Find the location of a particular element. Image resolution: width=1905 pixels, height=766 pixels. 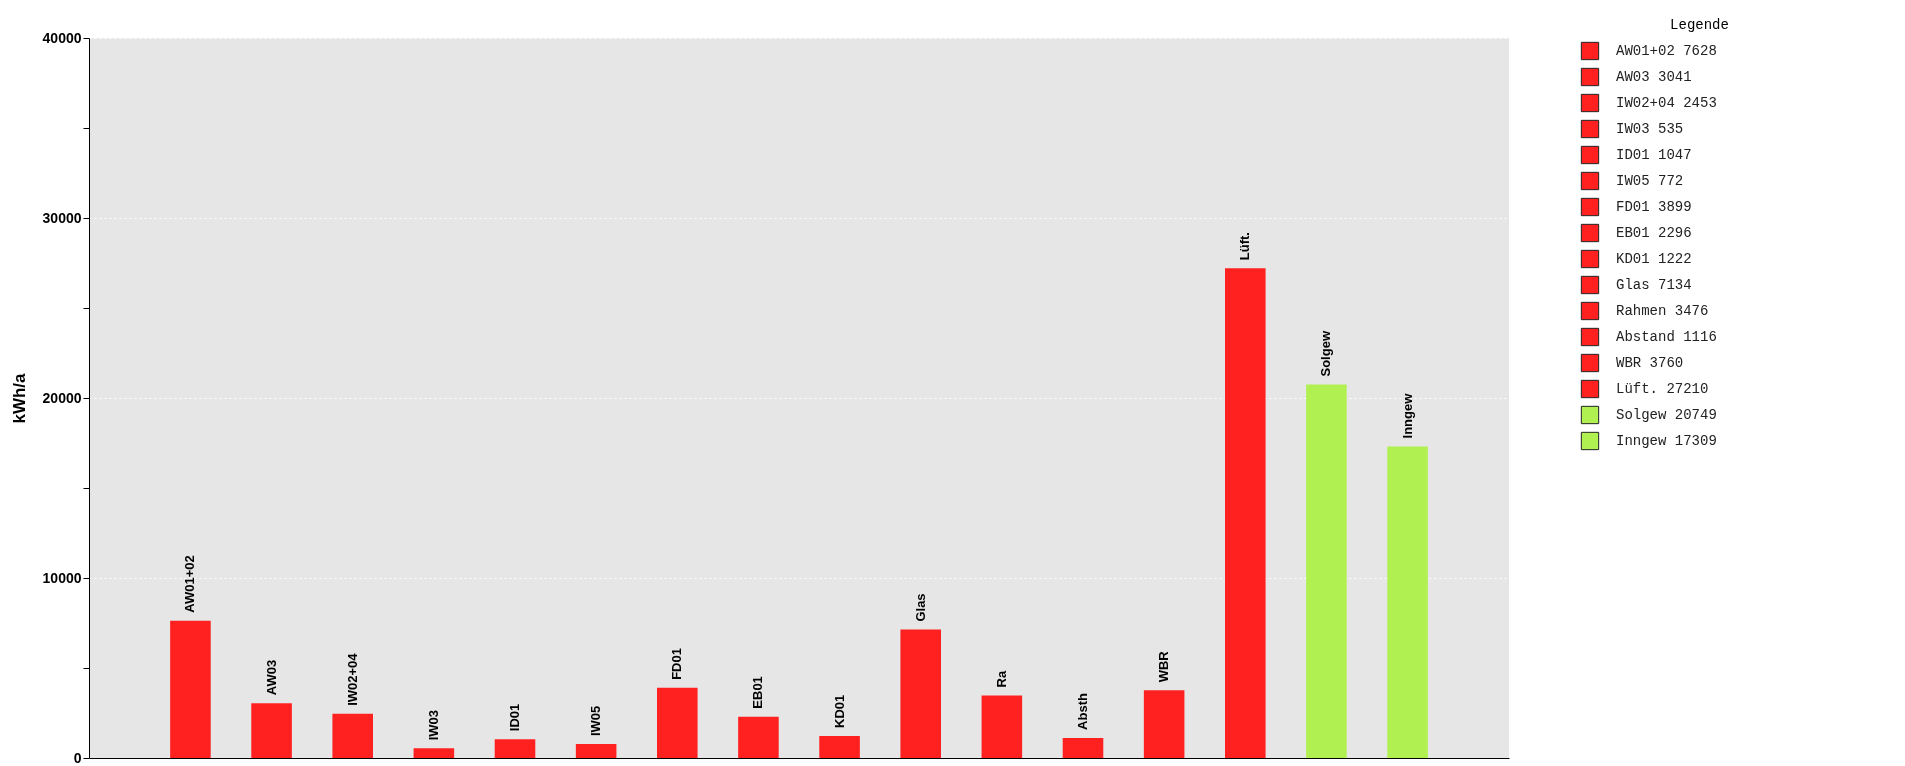

x-tick-label: KD01 is located at coordinates (839, 711).